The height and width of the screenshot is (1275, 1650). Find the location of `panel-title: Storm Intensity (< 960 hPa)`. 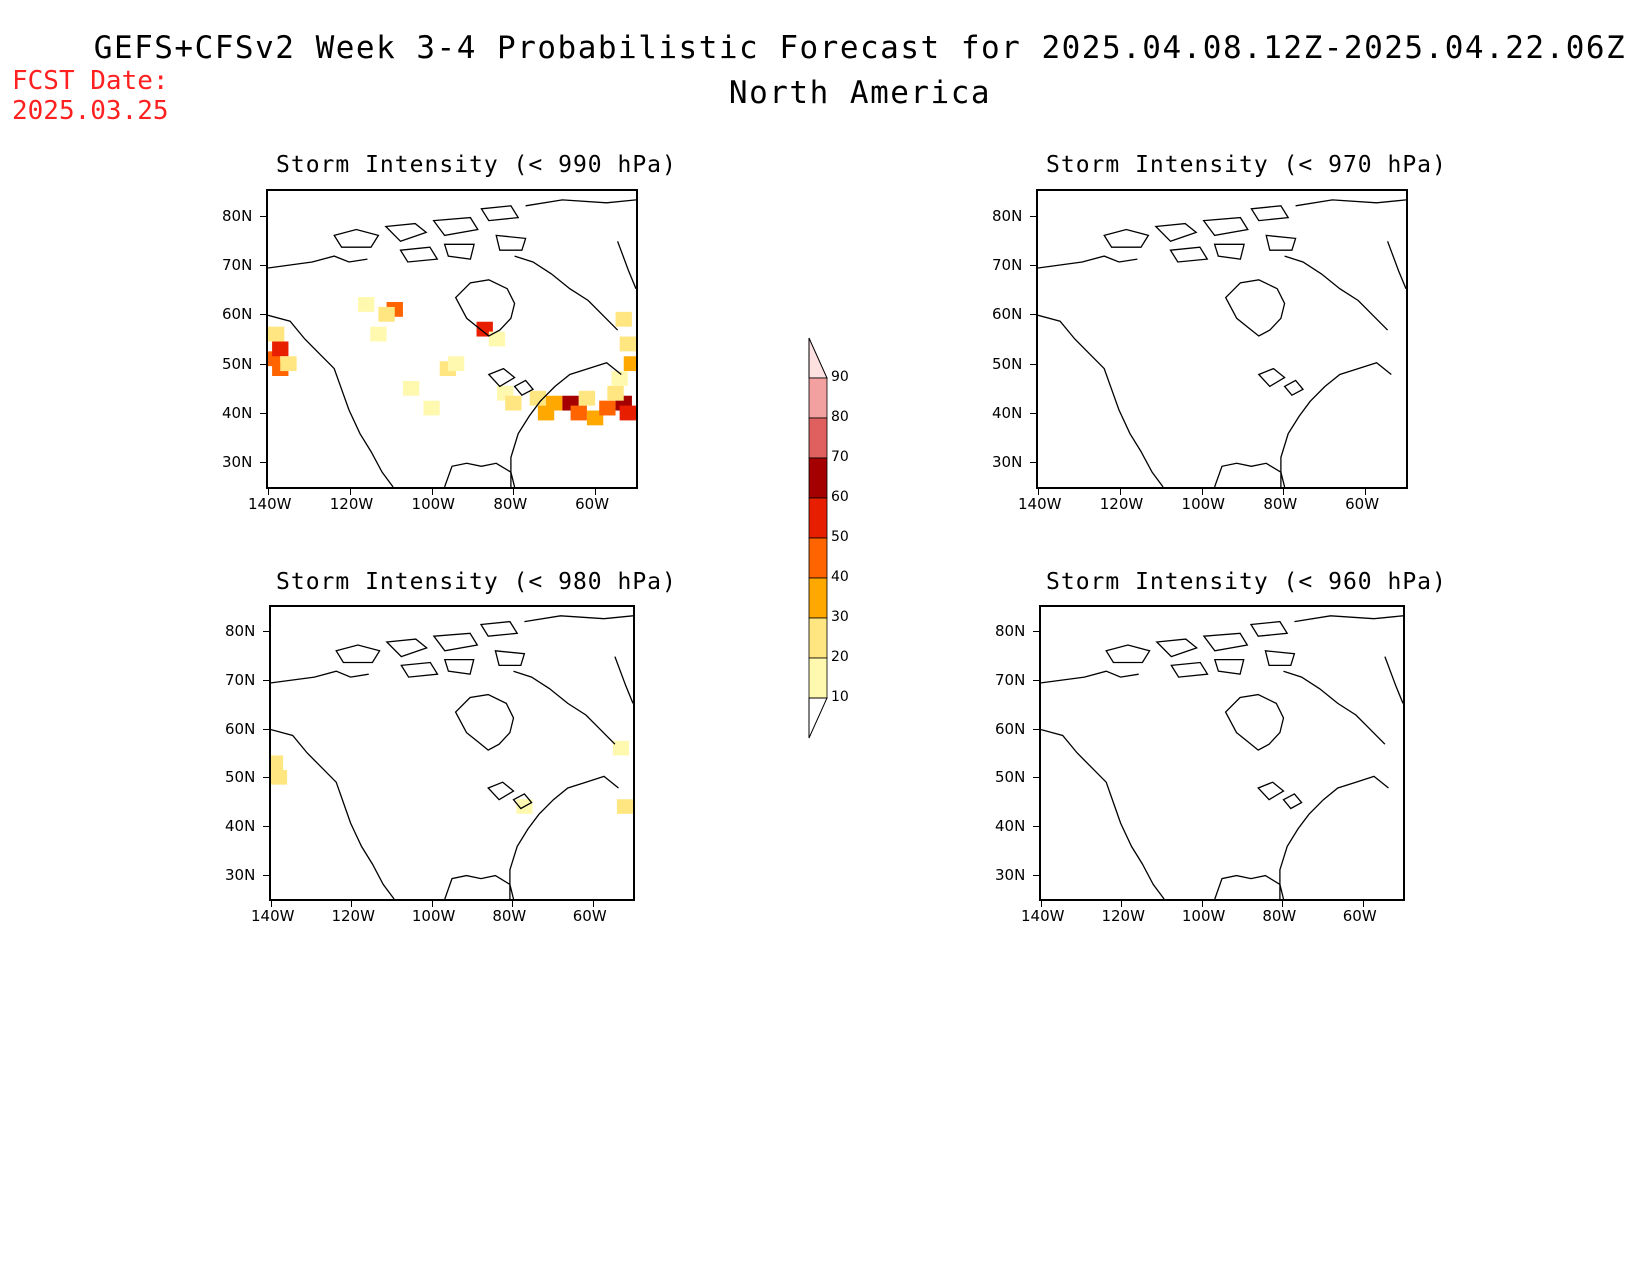

panel-title: Storm Intensity (< 960 hPa) is located at coordinates (1246, 582).